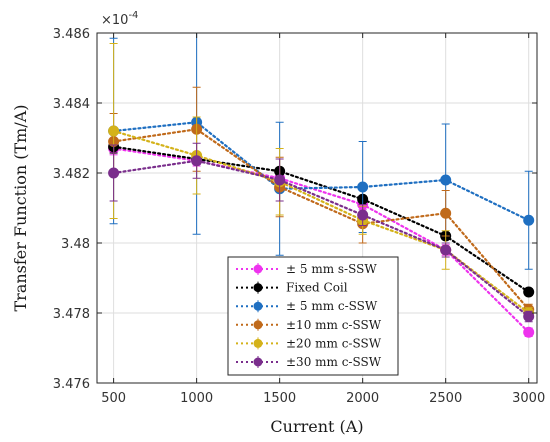  What do you see at coordinates (75, 244) in the screenshot?
I see `y-tick-label: 3.48` at bounding box center [75, 244].